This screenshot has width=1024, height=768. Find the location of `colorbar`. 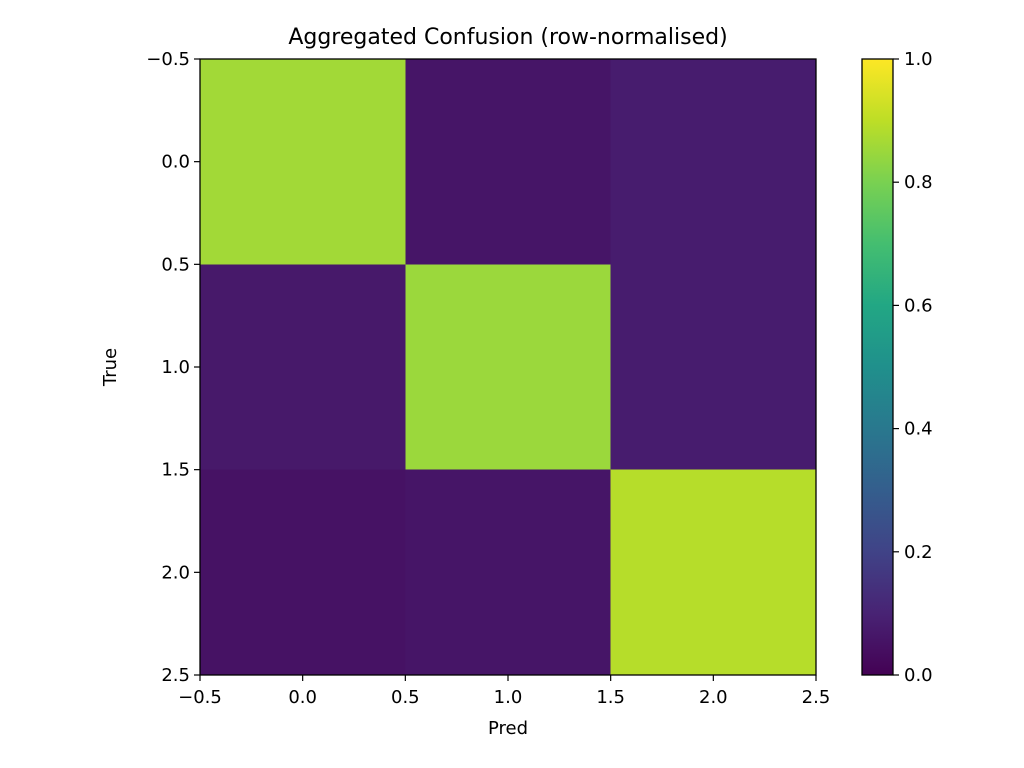

colorbar is located at coordinates (877, 367).